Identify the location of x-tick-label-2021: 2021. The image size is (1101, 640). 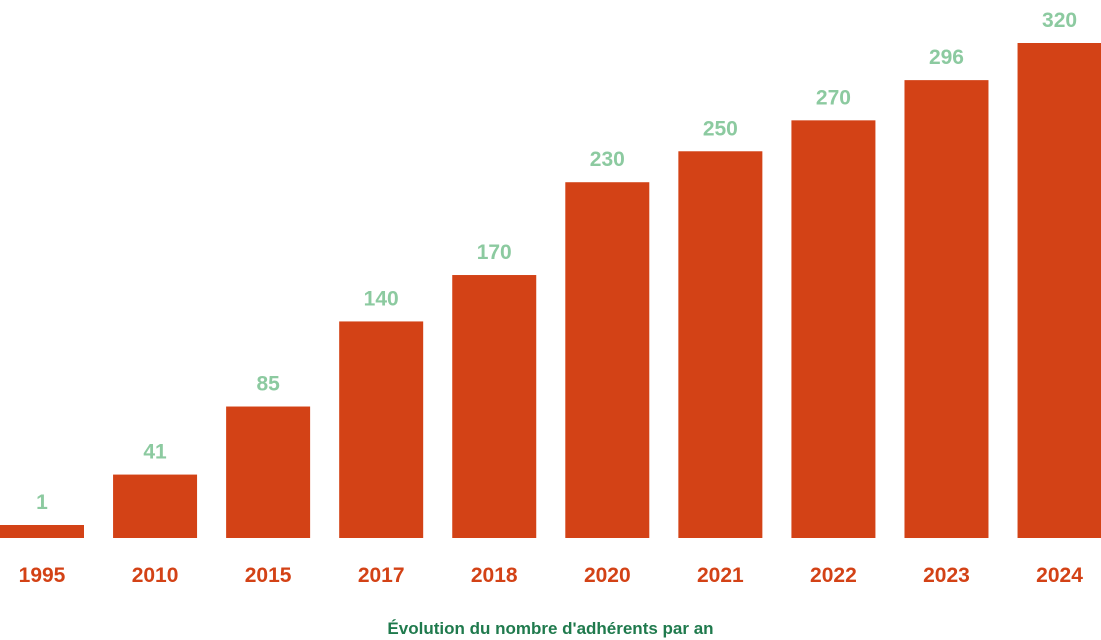
(720, 575).